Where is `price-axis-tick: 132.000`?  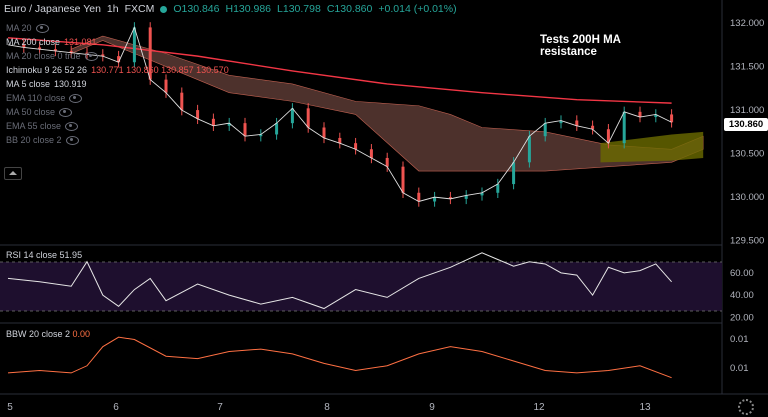
price-axis-tick: 132.000 is located at coordinates (747, 23).